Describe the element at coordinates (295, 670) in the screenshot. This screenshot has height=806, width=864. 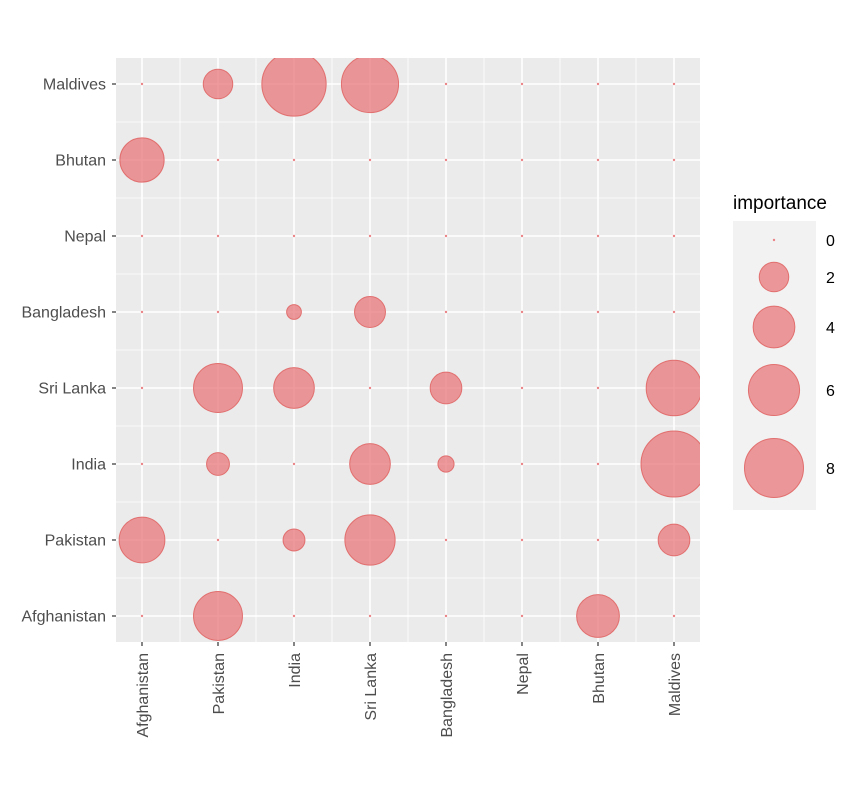
I see `x-tick-label: India` at that location.